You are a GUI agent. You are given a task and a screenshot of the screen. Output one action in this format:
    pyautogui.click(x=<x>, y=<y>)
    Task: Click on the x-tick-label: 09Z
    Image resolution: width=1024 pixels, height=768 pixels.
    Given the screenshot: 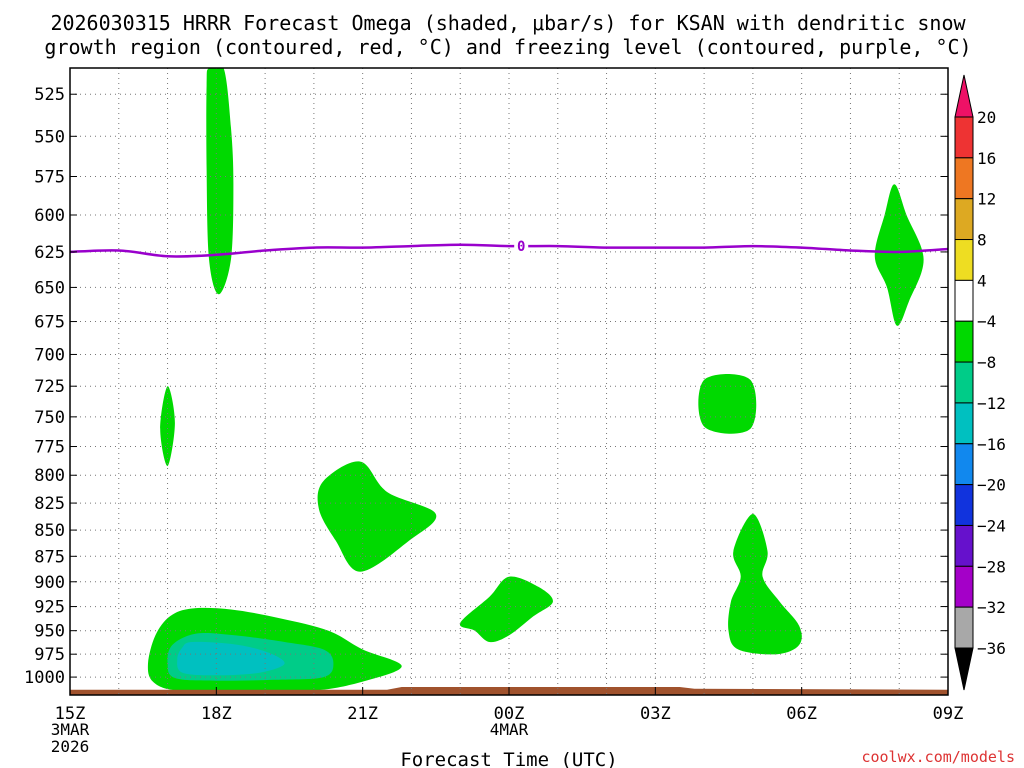 What is the action you would take?
    pyautogui.click(x=948, y=714)
    